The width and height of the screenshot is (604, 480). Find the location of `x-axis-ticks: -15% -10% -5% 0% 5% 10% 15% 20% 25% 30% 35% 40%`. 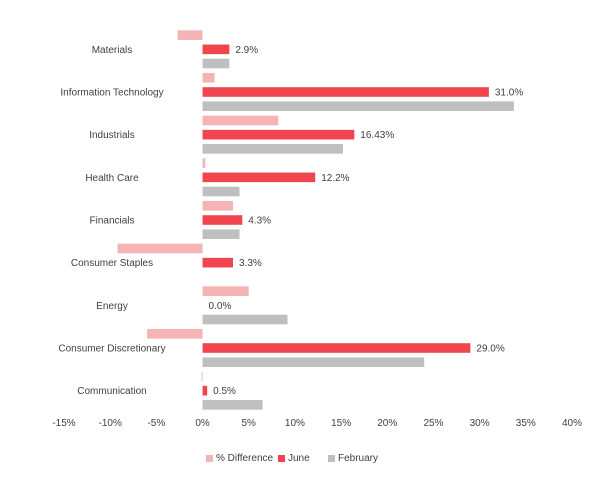

x-axis-ticks: -15% -10% -5% 0% 5% 10% 15% 20% 25% 30% 35% 40% is located at coordinates (317, 423).